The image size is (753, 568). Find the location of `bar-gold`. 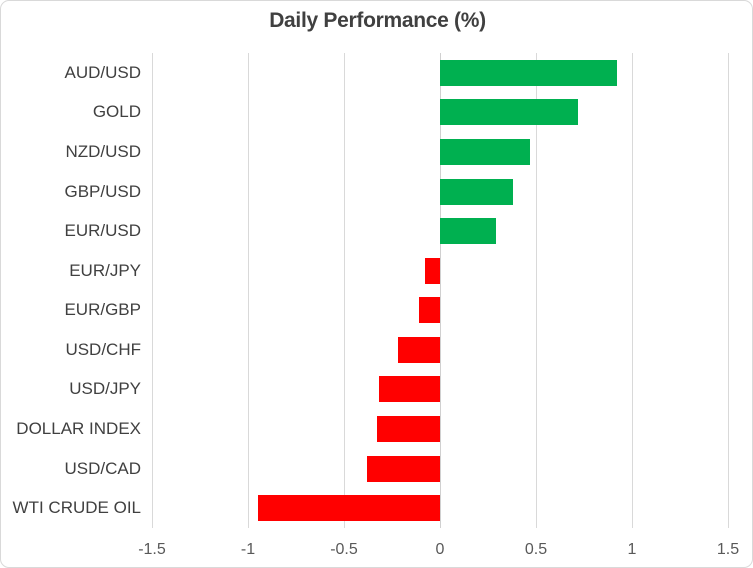

bar-gold is located at coordinates (509, 112).